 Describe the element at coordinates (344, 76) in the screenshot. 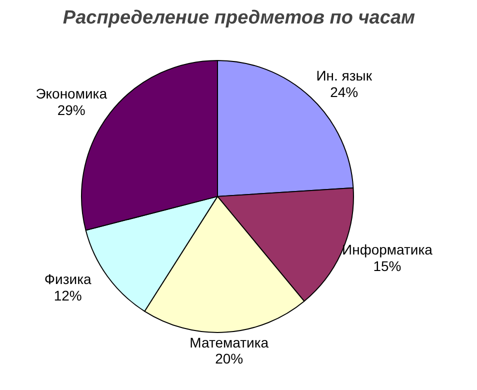

I see `slice-label: Ин. язык` at that location.